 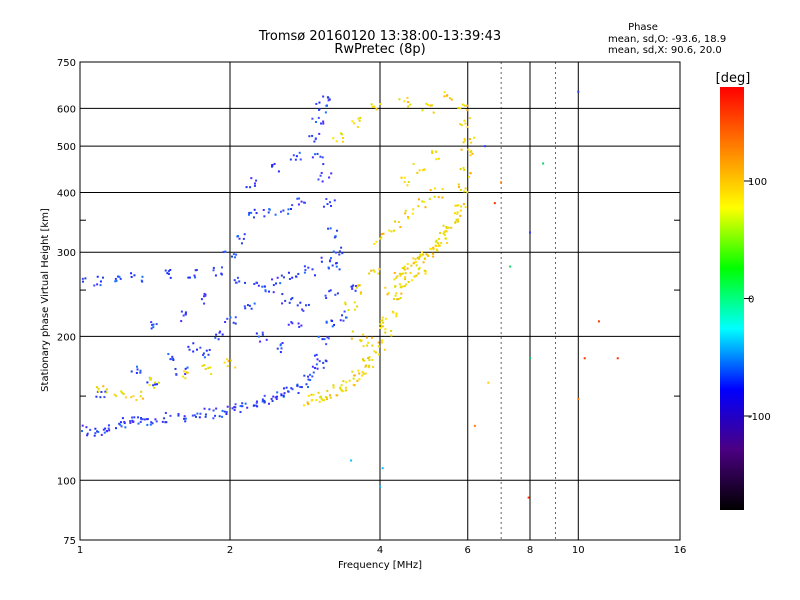 I want to click on colorbar-label: [deg], so click(x=733, y=78).